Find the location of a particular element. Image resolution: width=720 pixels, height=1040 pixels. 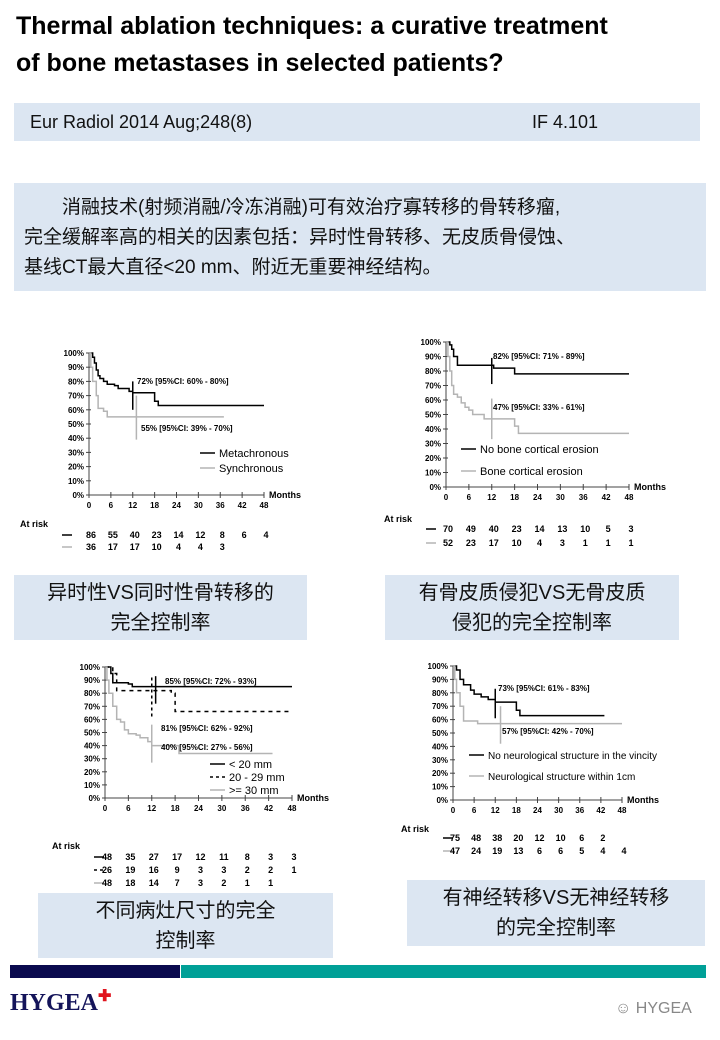

ci-annotation: 73% [95%CI: 61% - 83%] is located at coordinates (544, 688).